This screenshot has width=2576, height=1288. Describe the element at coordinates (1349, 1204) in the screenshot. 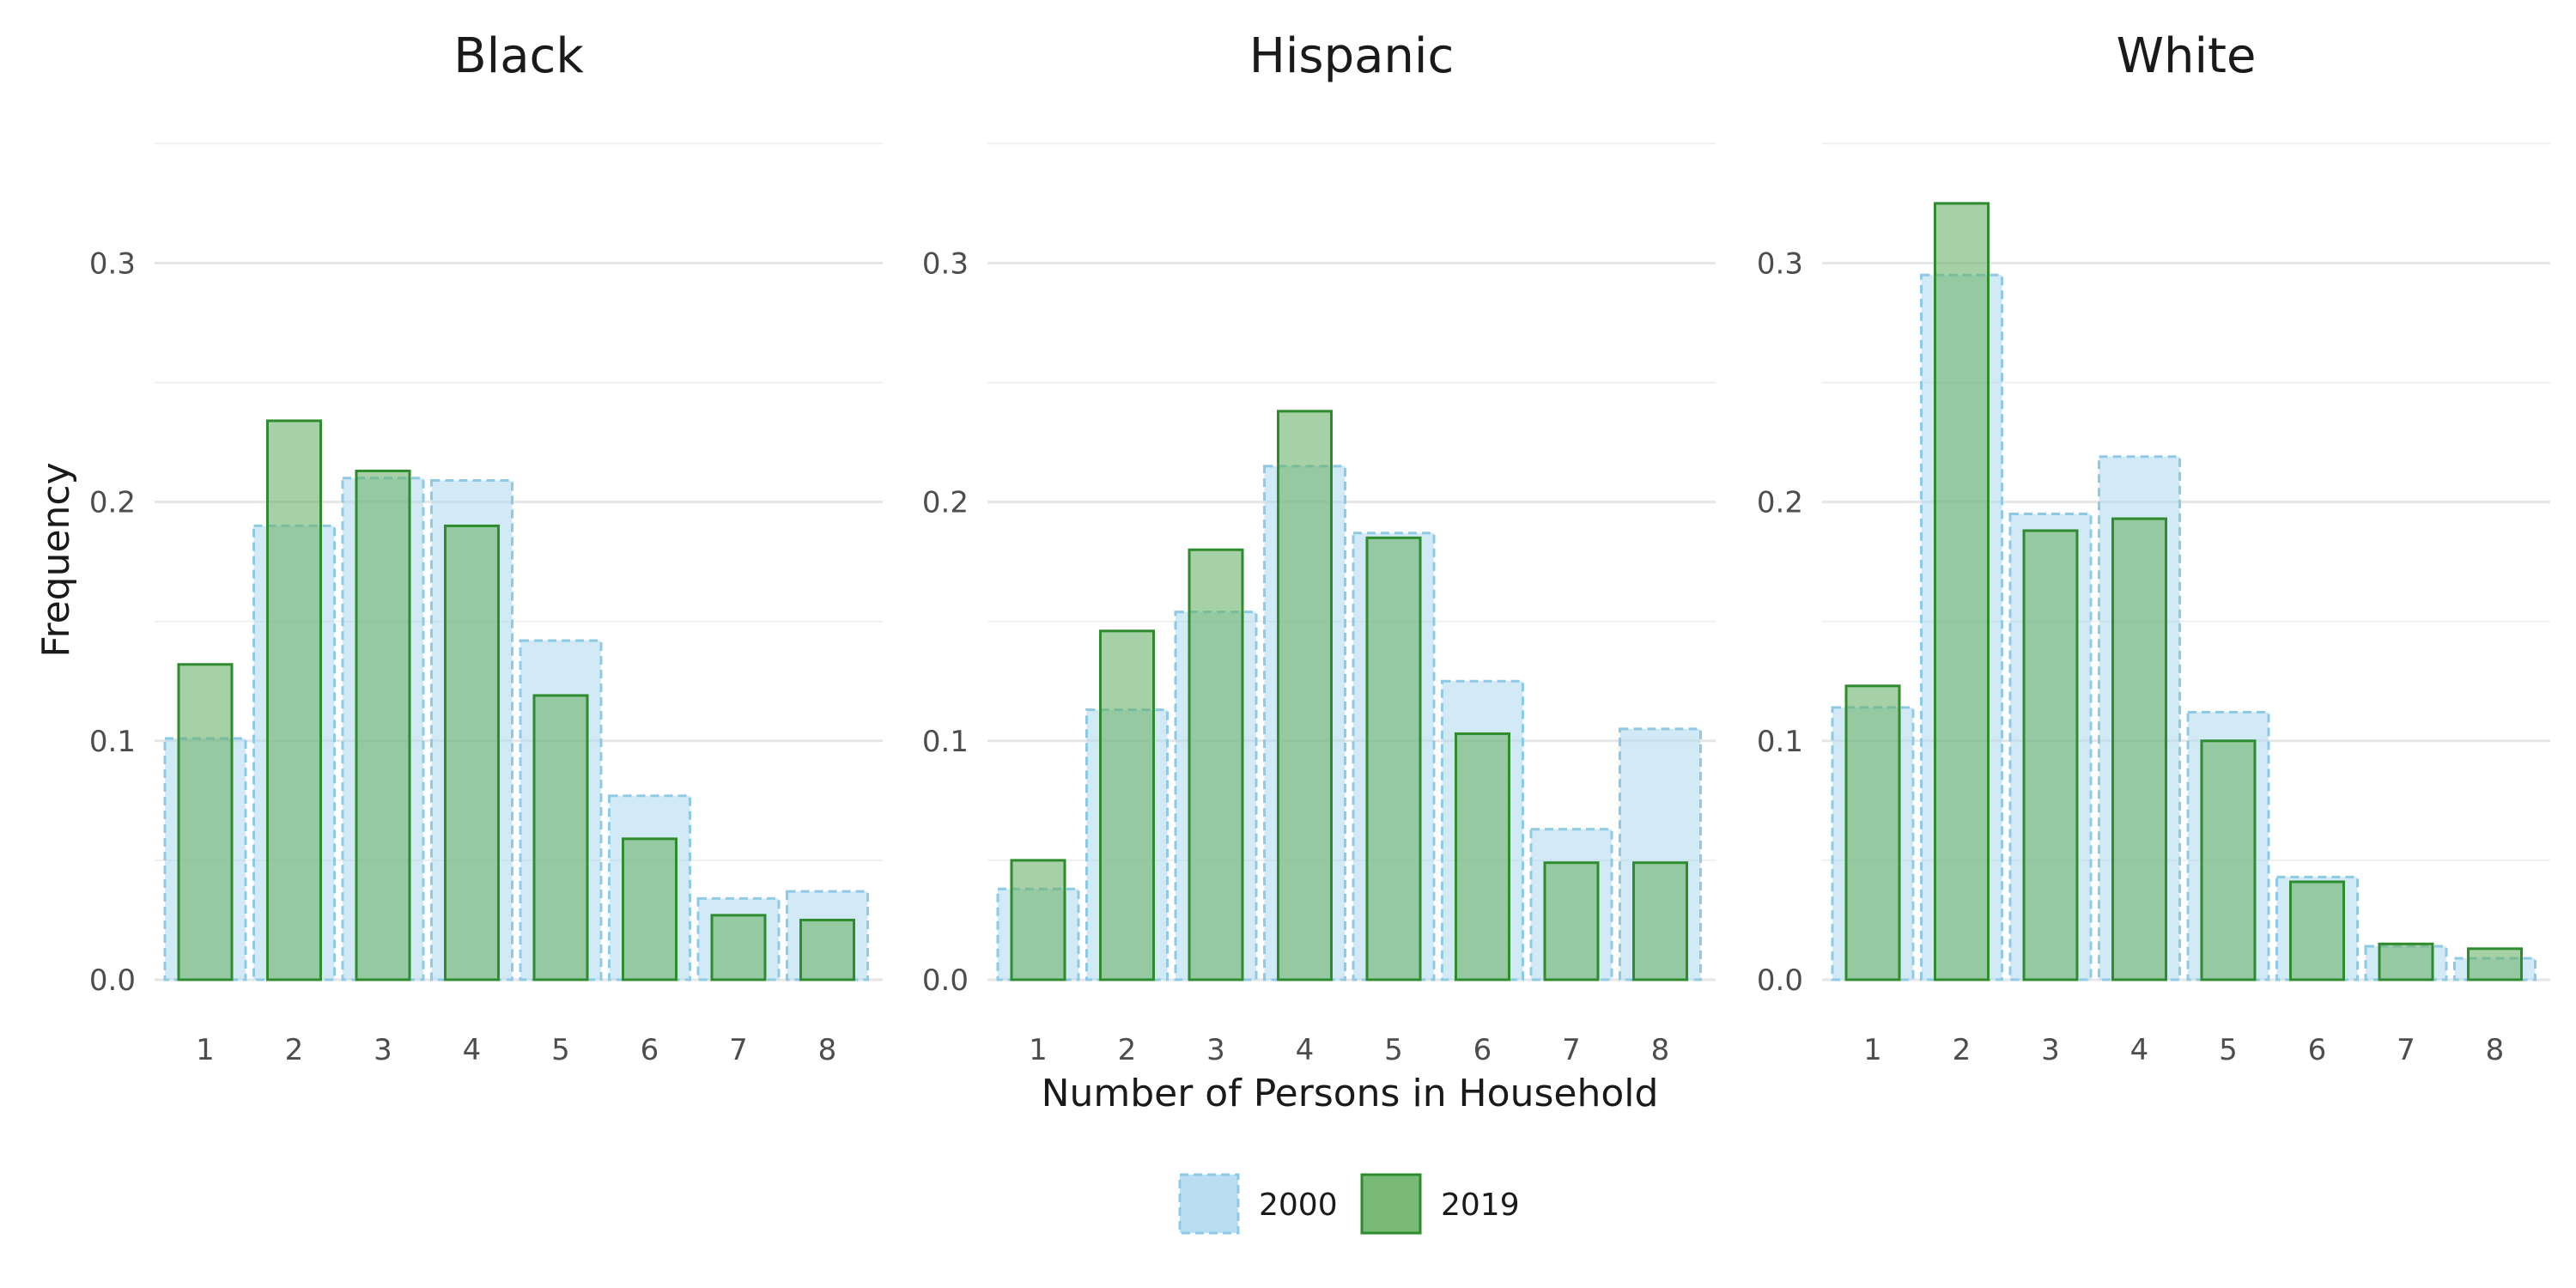

I see `legend: 2000 2019` at that location.